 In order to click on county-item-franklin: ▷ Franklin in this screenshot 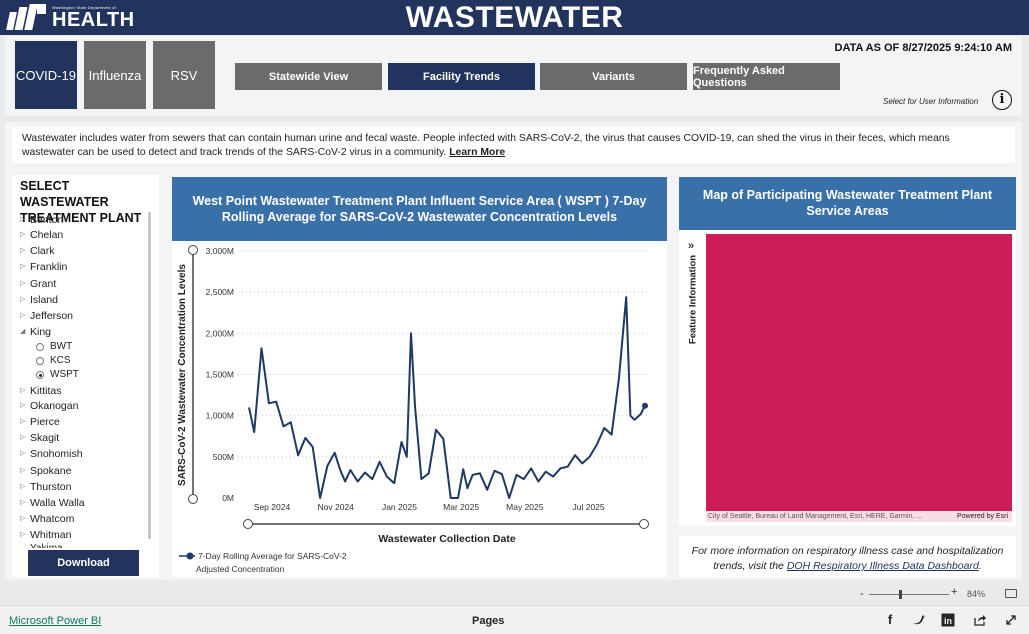, I will do `click(43, 267)`.